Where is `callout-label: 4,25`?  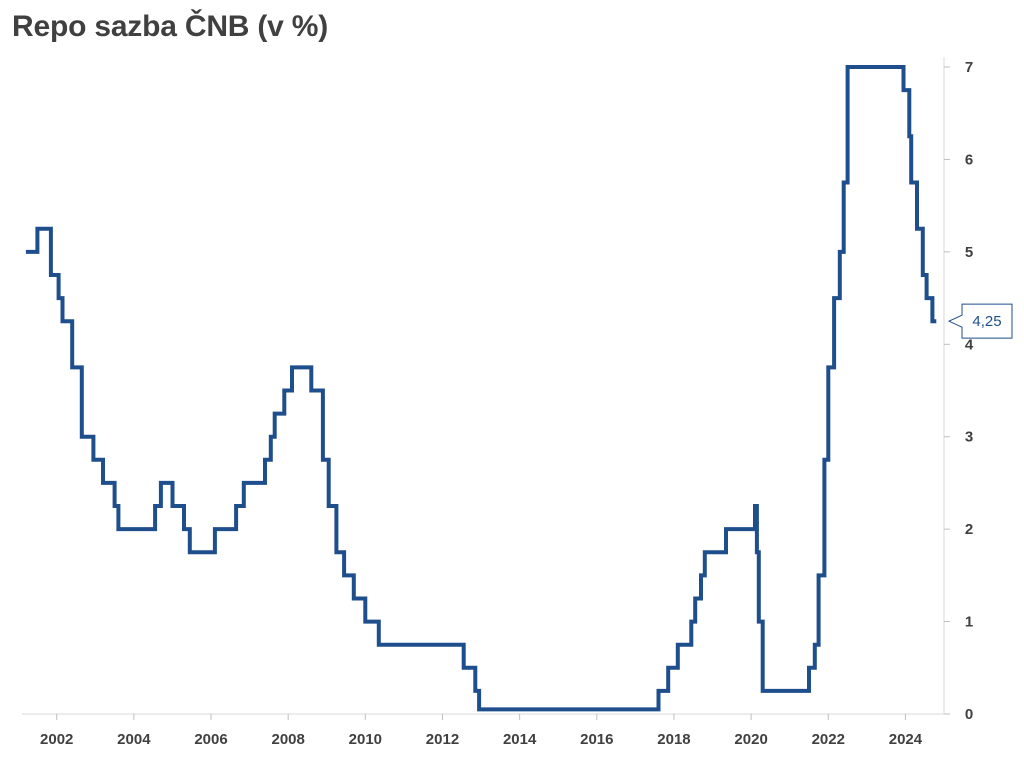 callout-label: 4,25 is located at coordinates (986, 321).